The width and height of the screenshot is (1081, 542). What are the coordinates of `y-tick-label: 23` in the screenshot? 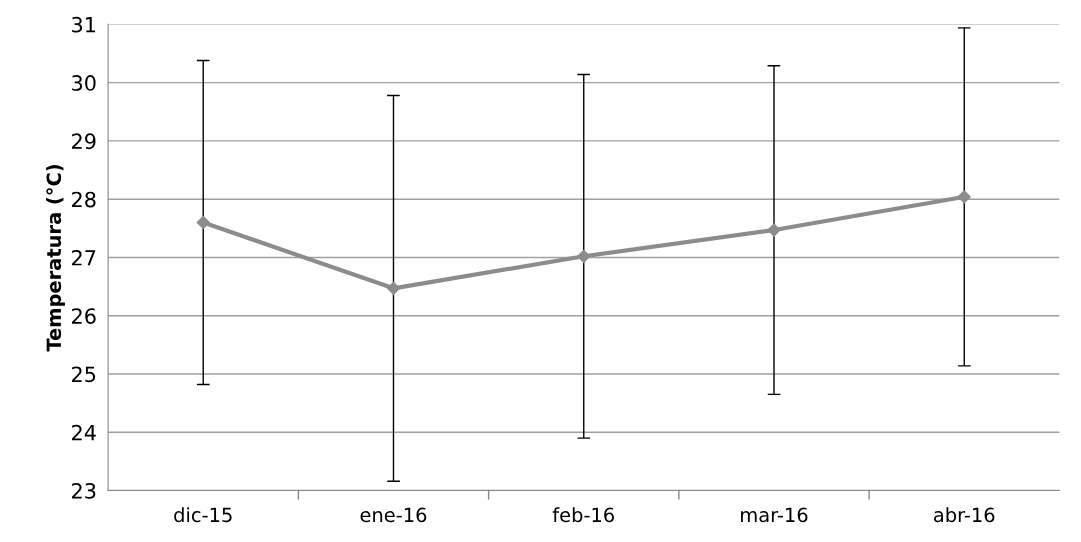 It's located at (84, 490).